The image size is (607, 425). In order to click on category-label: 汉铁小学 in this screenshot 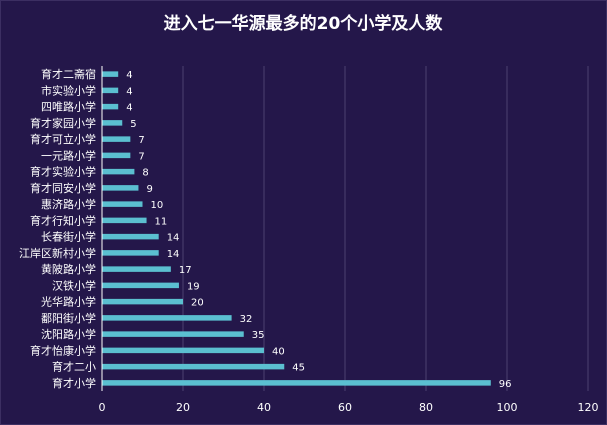, I will do `click(74, 285)`.